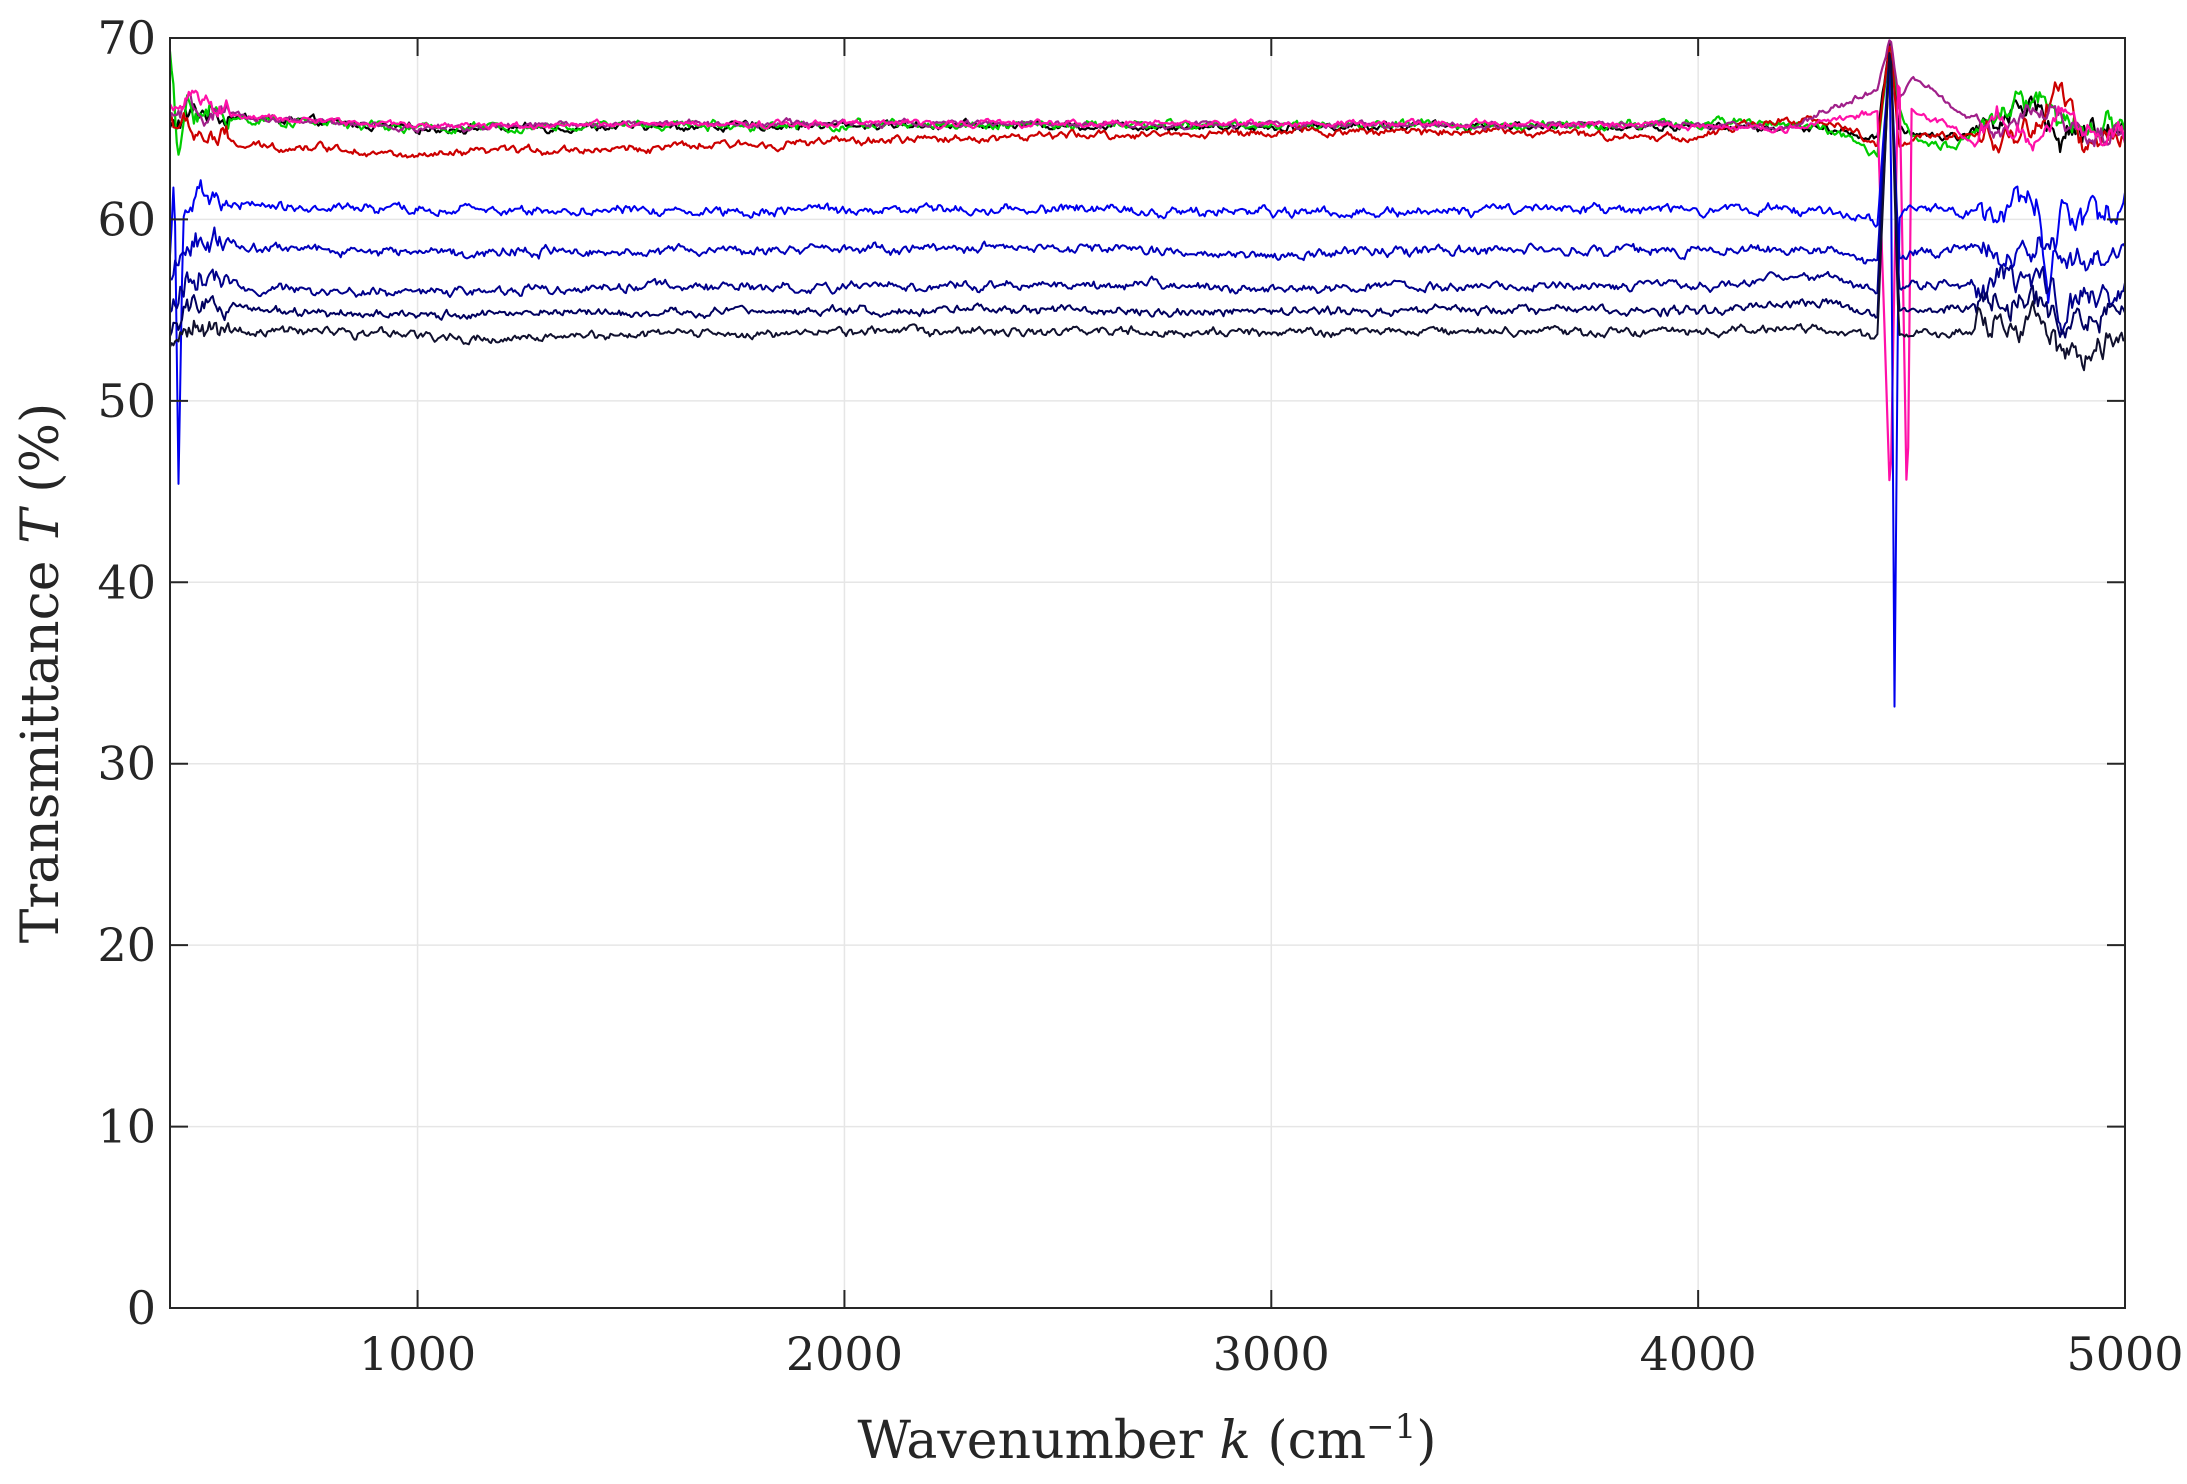 Image resolution: width=2187 pixels, height=1484 pixels. What do you see at coordinates (126, 1127) in the screenshot?
I see `y-tick-label: 10` at bounding box center [126, 1127].